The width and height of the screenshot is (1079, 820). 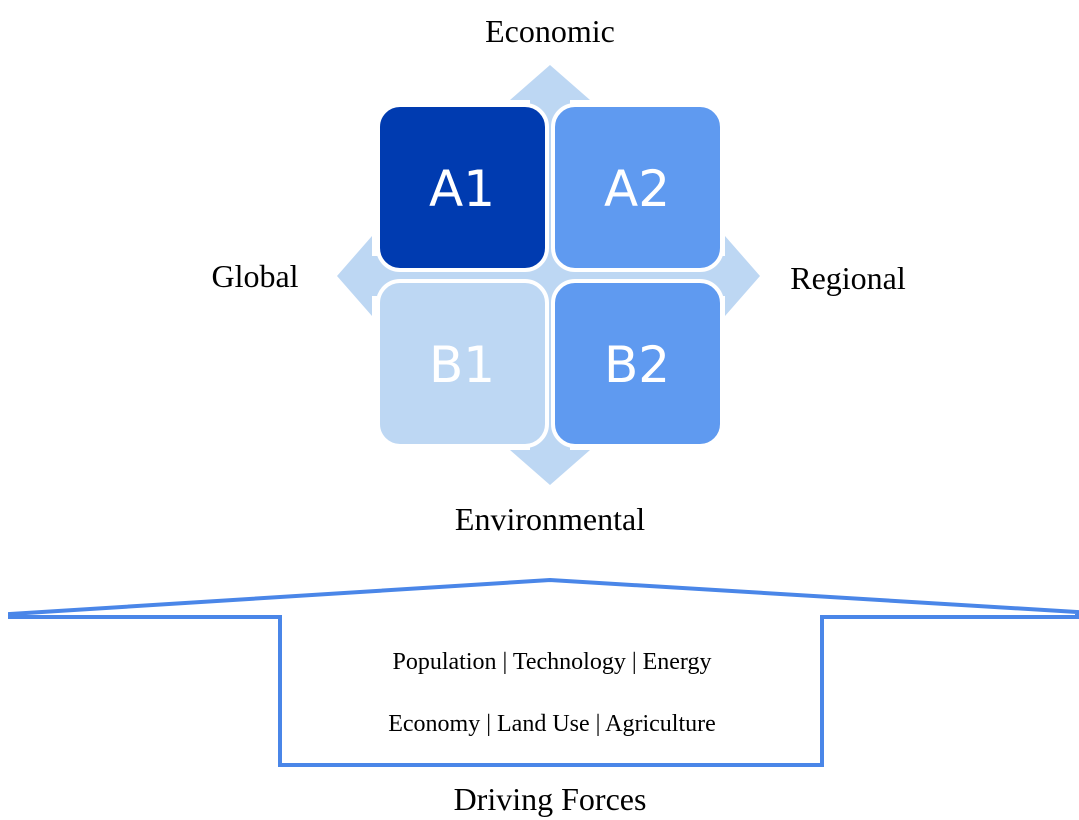 I want to click on quadrant-label: A1, so click(x=462, y=189).